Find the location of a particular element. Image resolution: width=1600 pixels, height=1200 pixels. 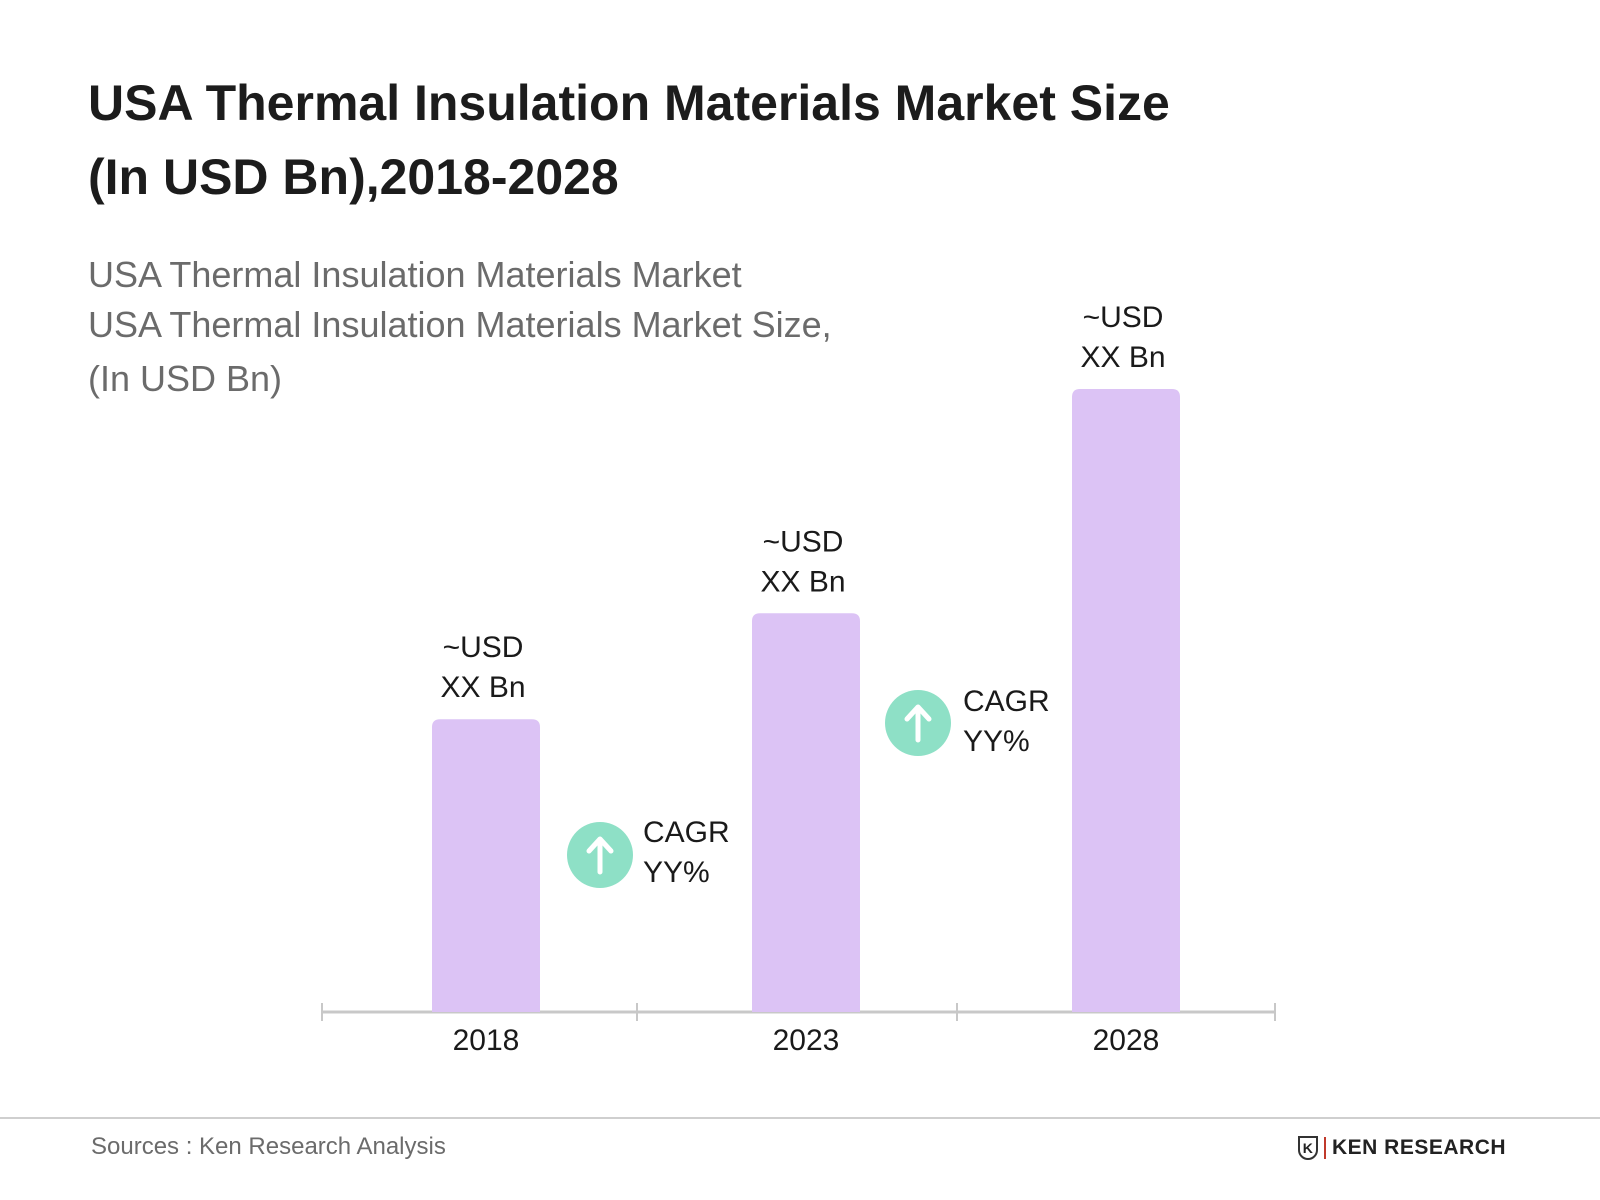

subtitle-line-1: USA Thermal Insulation Materials Market is located at coordinates (415, 274).